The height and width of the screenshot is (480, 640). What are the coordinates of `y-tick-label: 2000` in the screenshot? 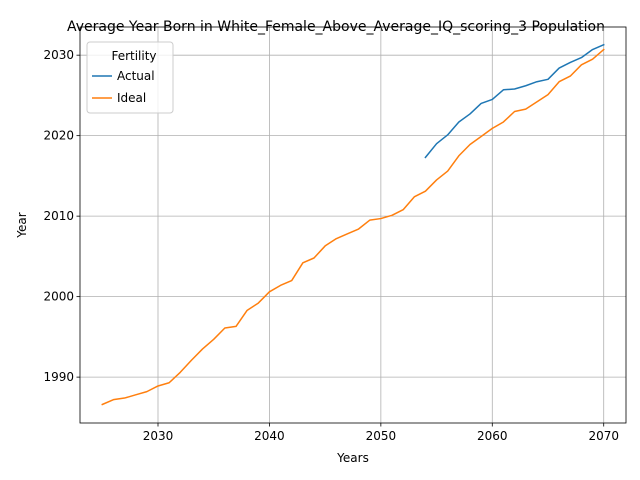 It's located at (58, 297).